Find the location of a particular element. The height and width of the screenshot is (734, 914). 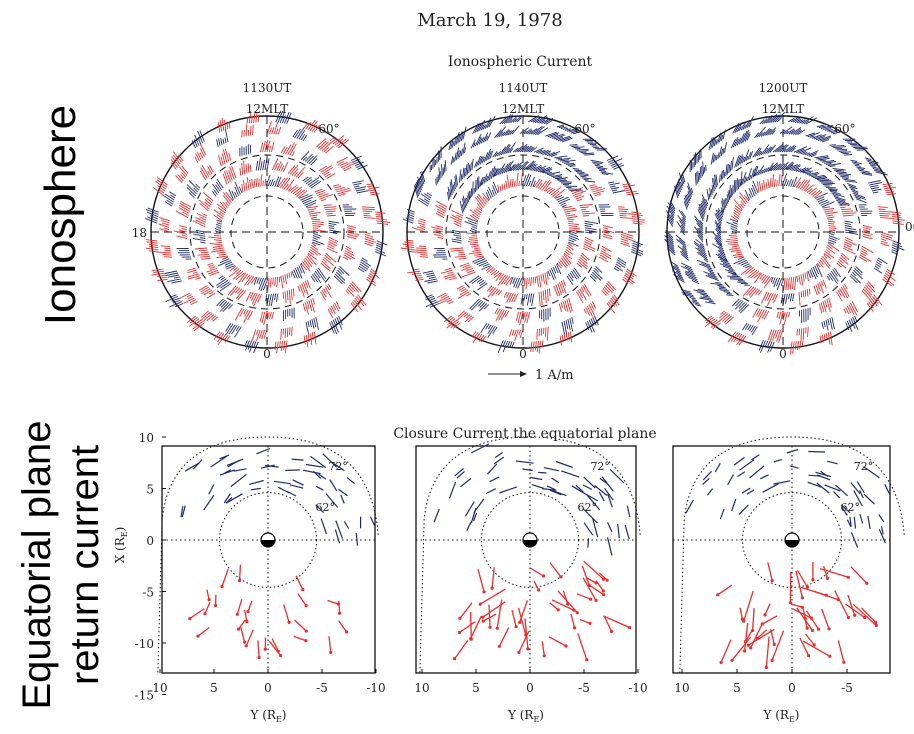

earth-symbol is located at coordinates (792, 540).